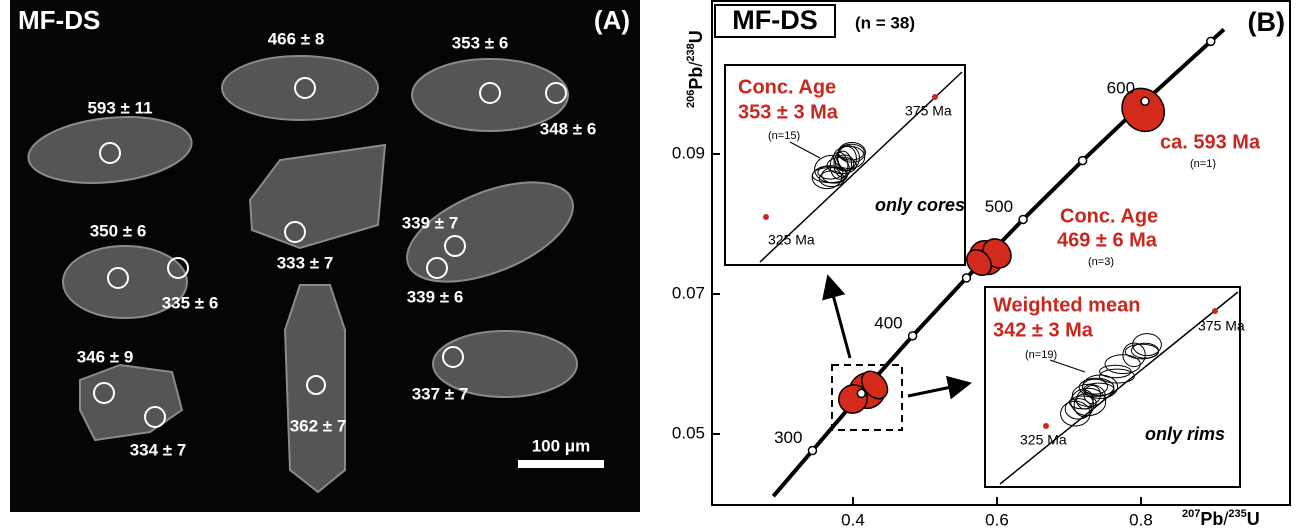 The image size is (1297, 532). Describe the element at coordinates (688, 152) in the screenshot. I see `y-tick-label: 0.09` at that location.